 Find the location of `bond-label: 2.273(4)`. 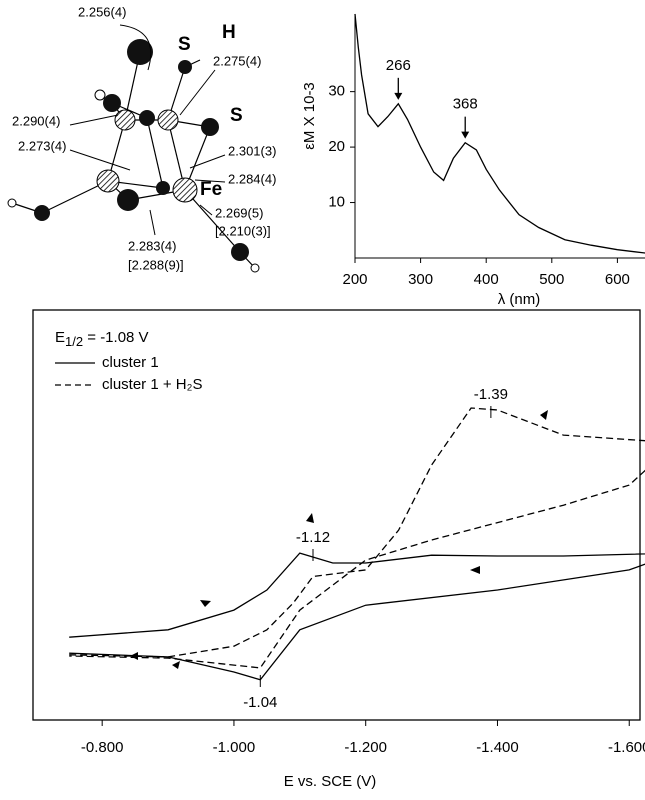

bond-label: 2.273(4) is located at coordinates (42, 145).